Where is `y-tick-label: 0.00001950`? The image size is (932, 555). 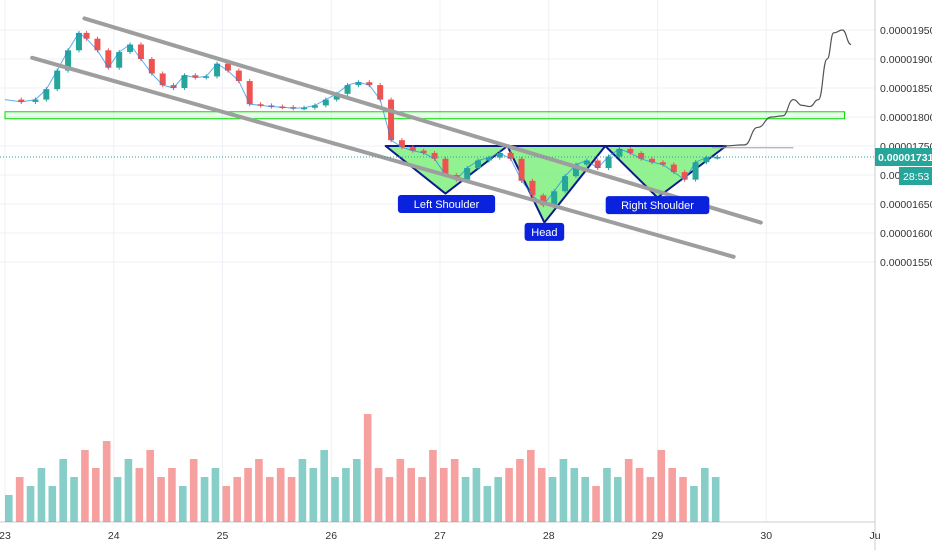
y-tick-label: 0.00001950 is located at coordinates (906, 31).